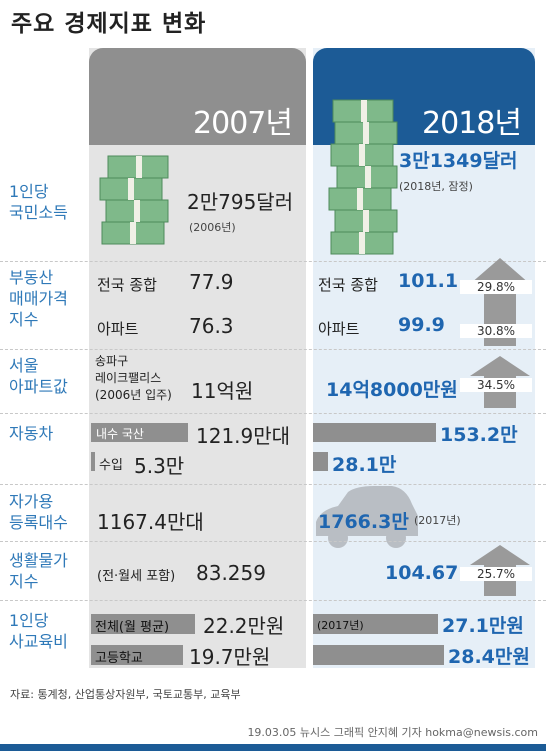  Describe the element at coordinates (38, 376) in the screenshot. I see `row-label-seoul: 서울 아파트값` at that location.